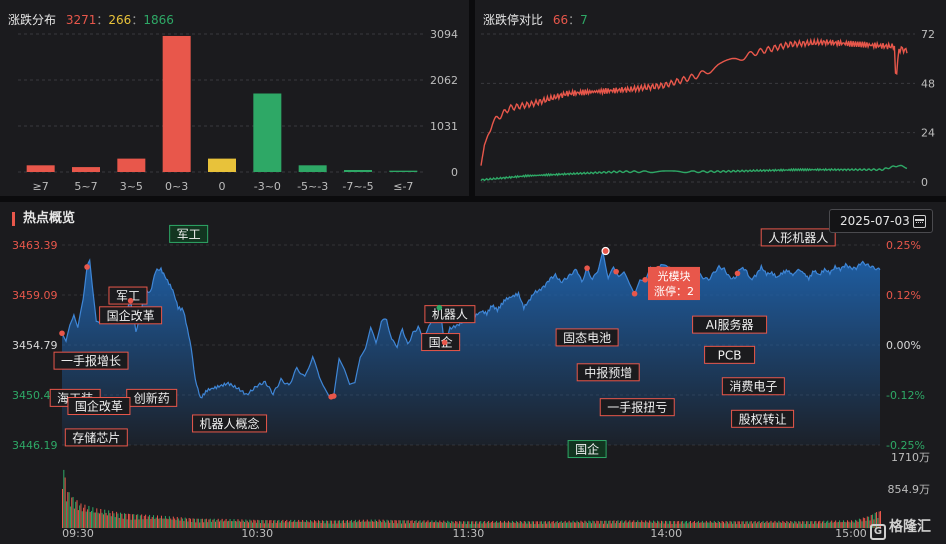 Image resolution: width=946 pixels, height=544 pixels. What do you see at coordinates (176, 103) in the screenshot?
I see `bar` at bounding box center [176, 103].